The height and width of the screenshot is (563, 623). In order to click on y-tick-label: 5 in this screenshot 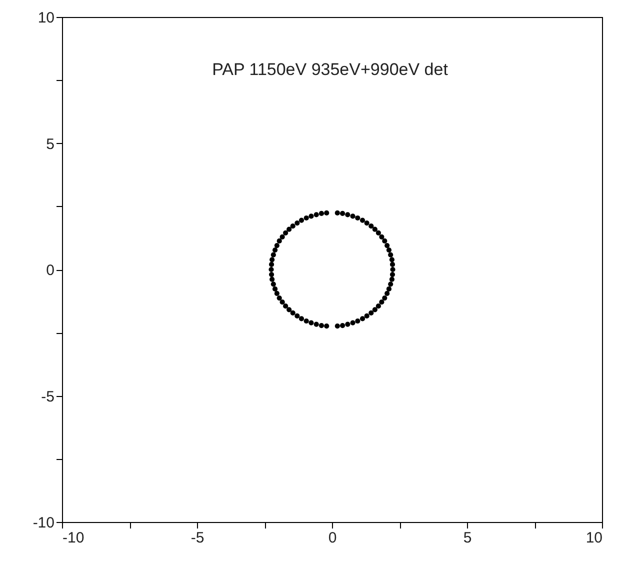, I will do `click(50, 144)`.